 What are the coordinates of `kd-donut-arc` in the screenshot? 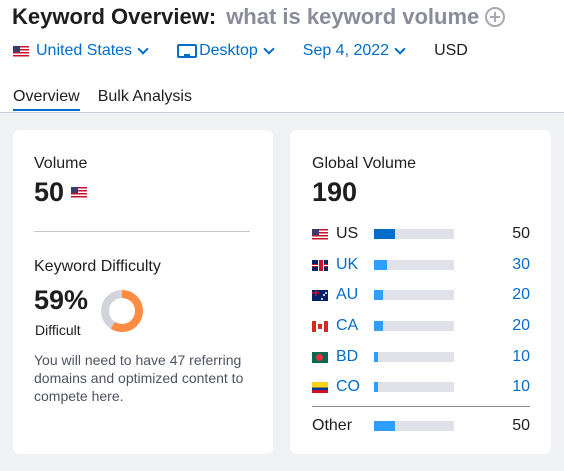 It's located at (122, 311).